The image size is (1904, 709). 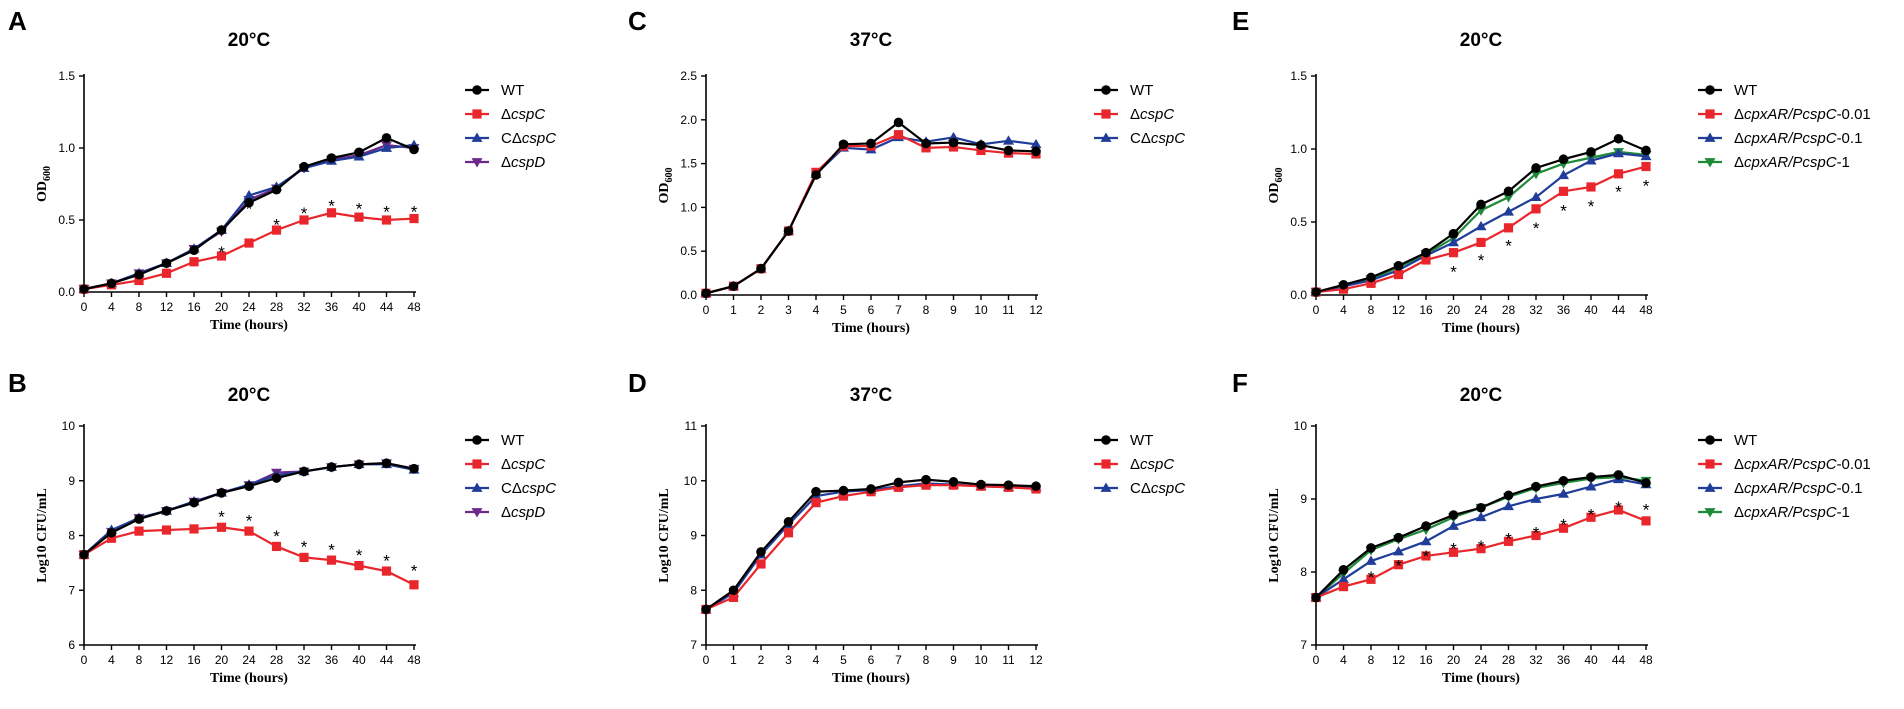 I want to click on x-tick-label: 10, so click(x=981, y=660).